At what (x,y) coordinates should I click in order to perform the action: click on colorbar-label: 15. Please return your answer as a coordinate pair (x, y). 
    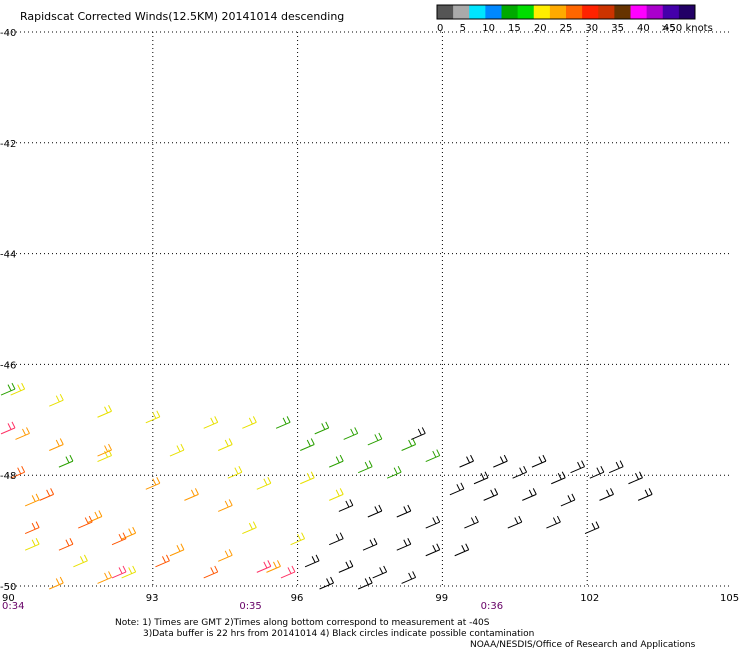
    Looking at the image, I should click on (514, 28).